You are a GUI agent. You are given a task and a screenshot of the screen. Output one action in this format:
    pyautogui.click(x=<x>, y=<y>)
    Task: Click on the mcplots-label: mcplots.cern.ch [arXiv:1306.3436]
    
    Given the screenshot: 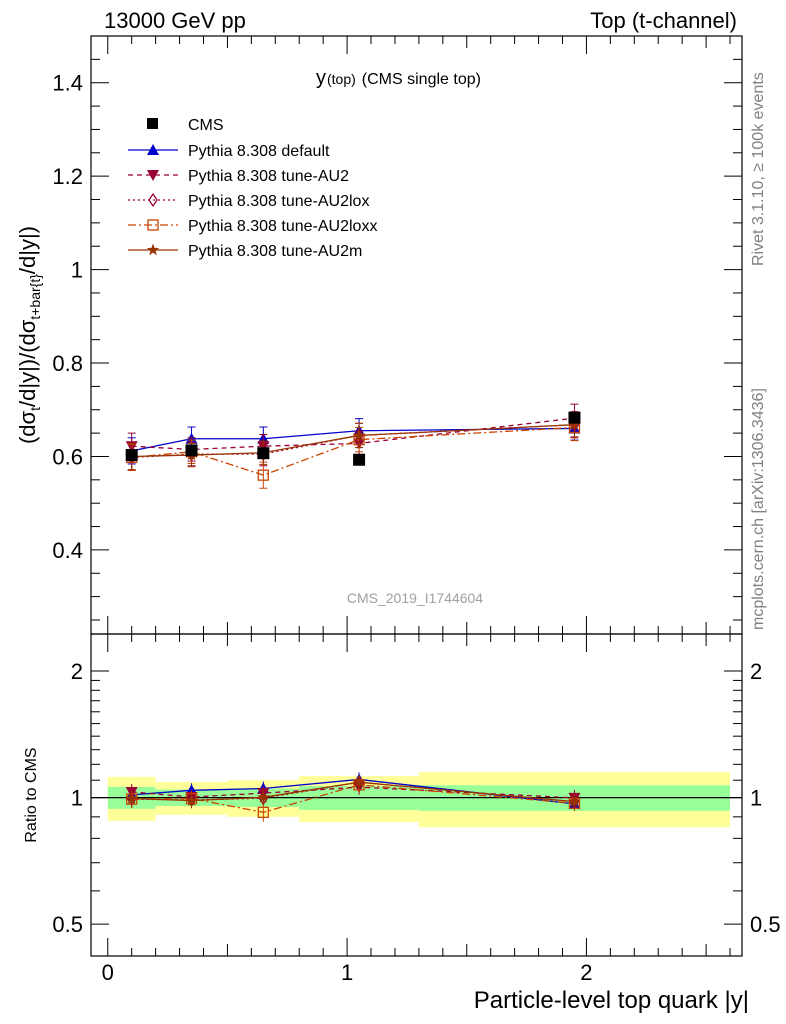 What is the action you would take?
    pyautogui.click(x=758, y=509)
    